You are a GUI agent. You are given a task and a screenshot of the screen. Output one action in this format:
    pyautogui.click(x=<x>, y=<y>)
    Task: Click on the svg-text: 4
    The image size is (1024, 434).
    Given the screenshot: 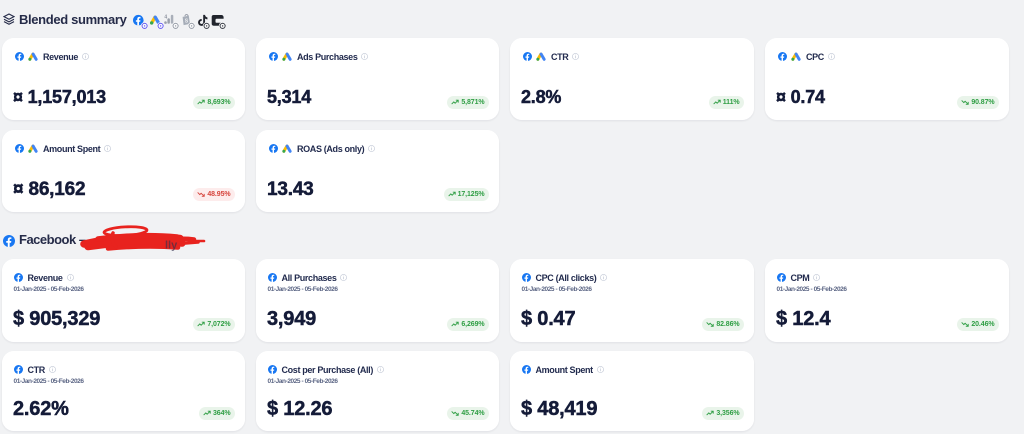 What is the action you would take?
    pyautogui.click(x=165, y=18)
    